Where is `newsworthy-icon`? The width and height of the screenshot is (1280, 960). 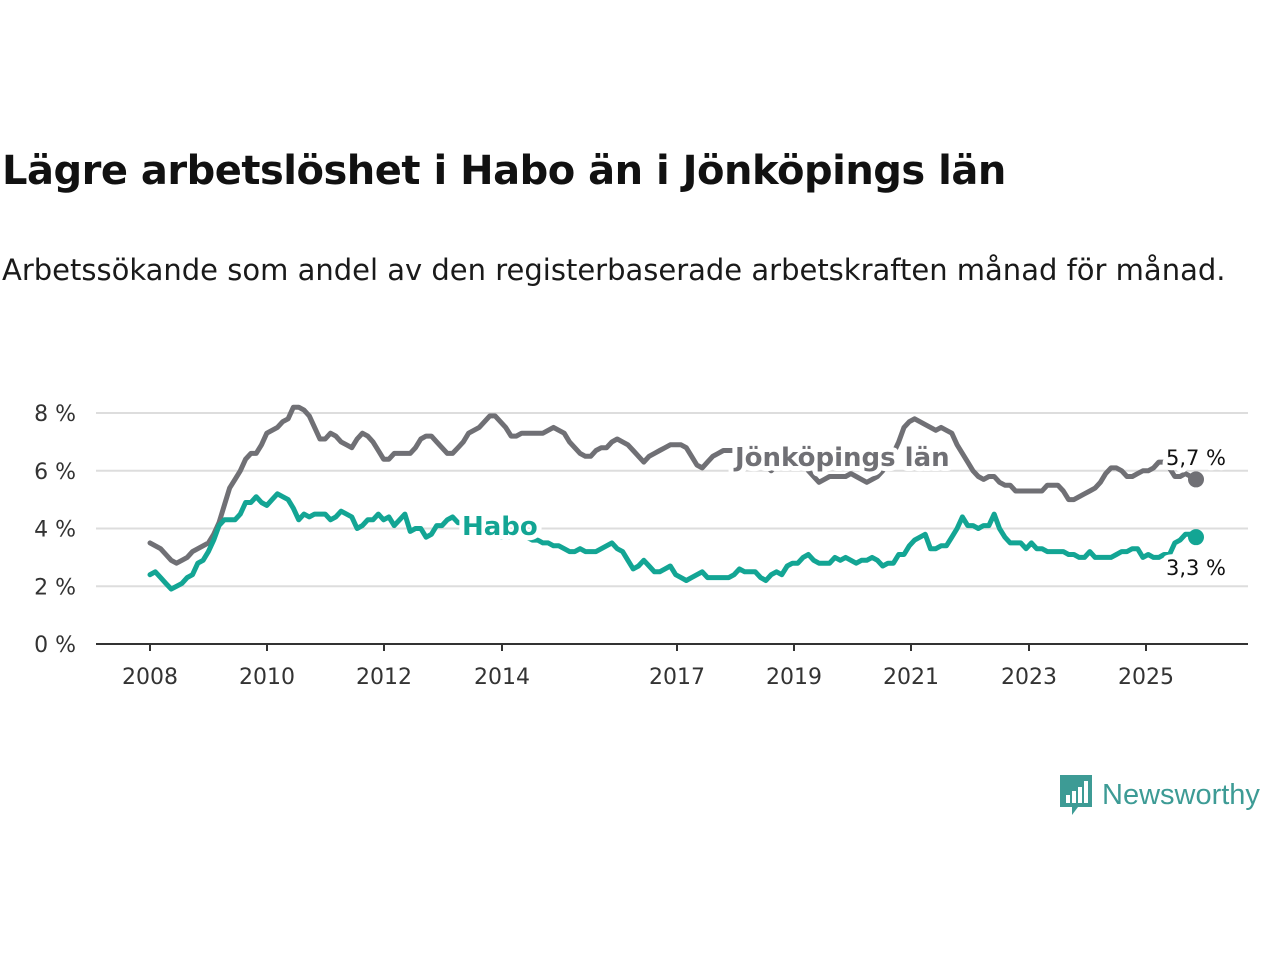 newsworthy-icon is located at coordinates (1076, 795).